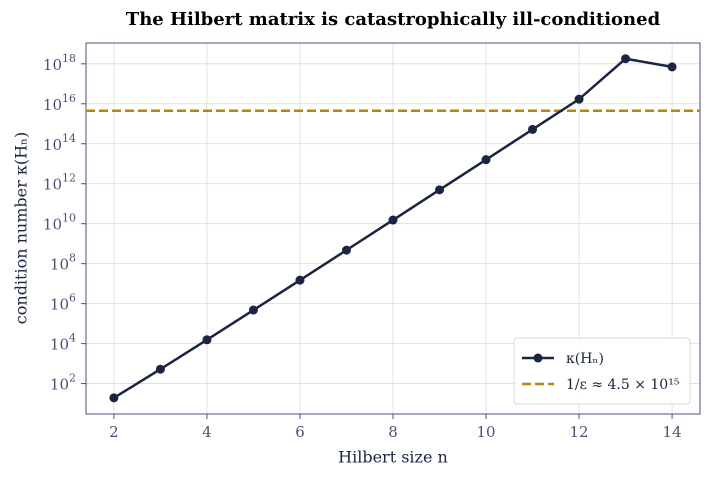 This screenshot has height=478, width=716. I want to click on y-tick-label: 10⁶, so click(63, 303).